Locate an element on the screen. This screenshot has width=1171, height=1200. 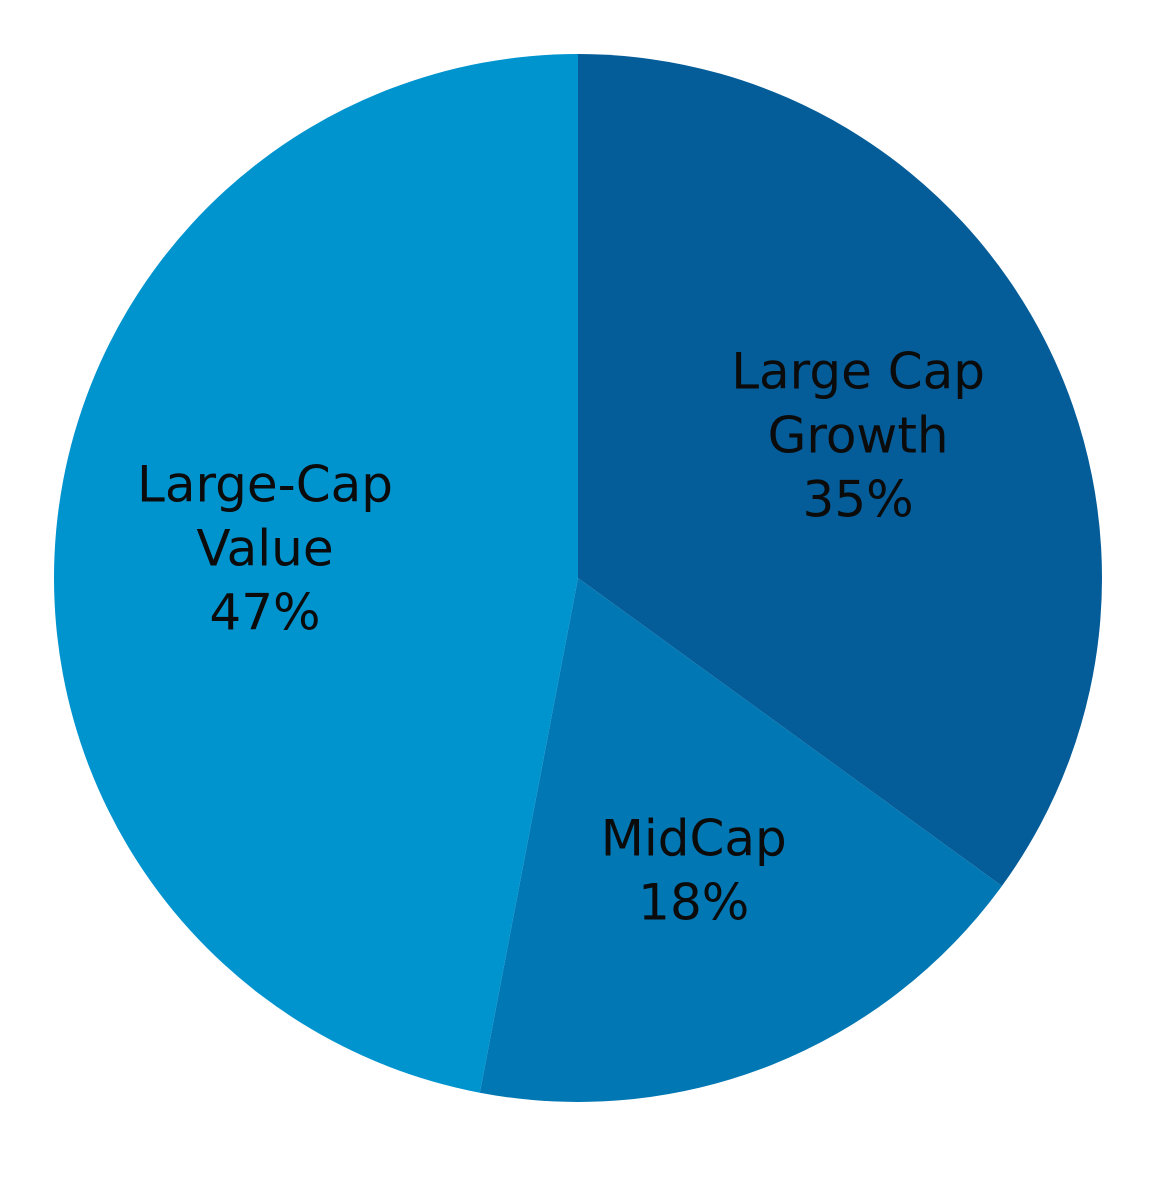
slice-label-large-cap-value: Large-Cap Value 47% is located at coordinates (265, 548).